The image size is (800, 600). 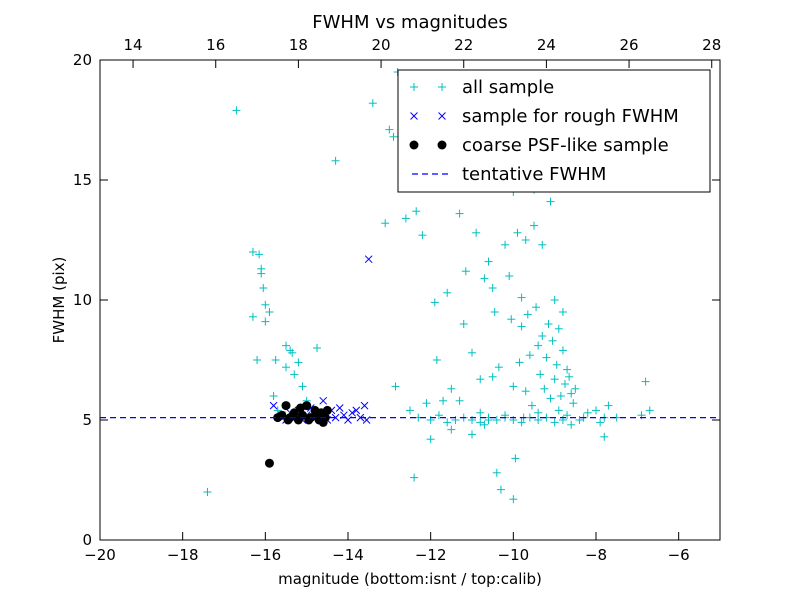 What do you see at coordinates (711, 45) in the screenshot?
I see `top-tick-label-7: 28` at bounding box center [711, 45].